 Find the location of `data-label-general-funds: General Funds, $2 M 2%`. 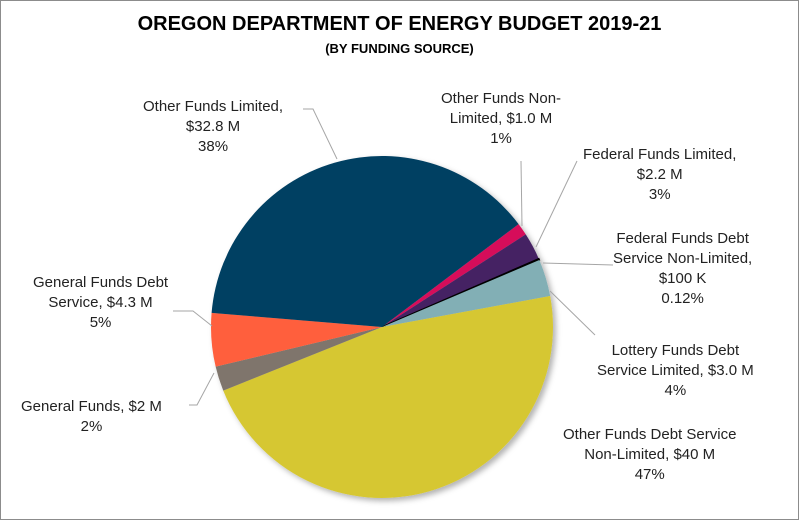

data-label-general-funds: General Funds, $2 M 2% is located at coordinates (91, 416).